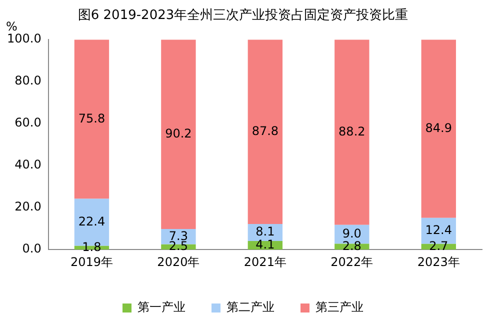 The height and width of the screenshot is (324, 500). I want to click on legend-label: 第三产业, so click(340, 307).